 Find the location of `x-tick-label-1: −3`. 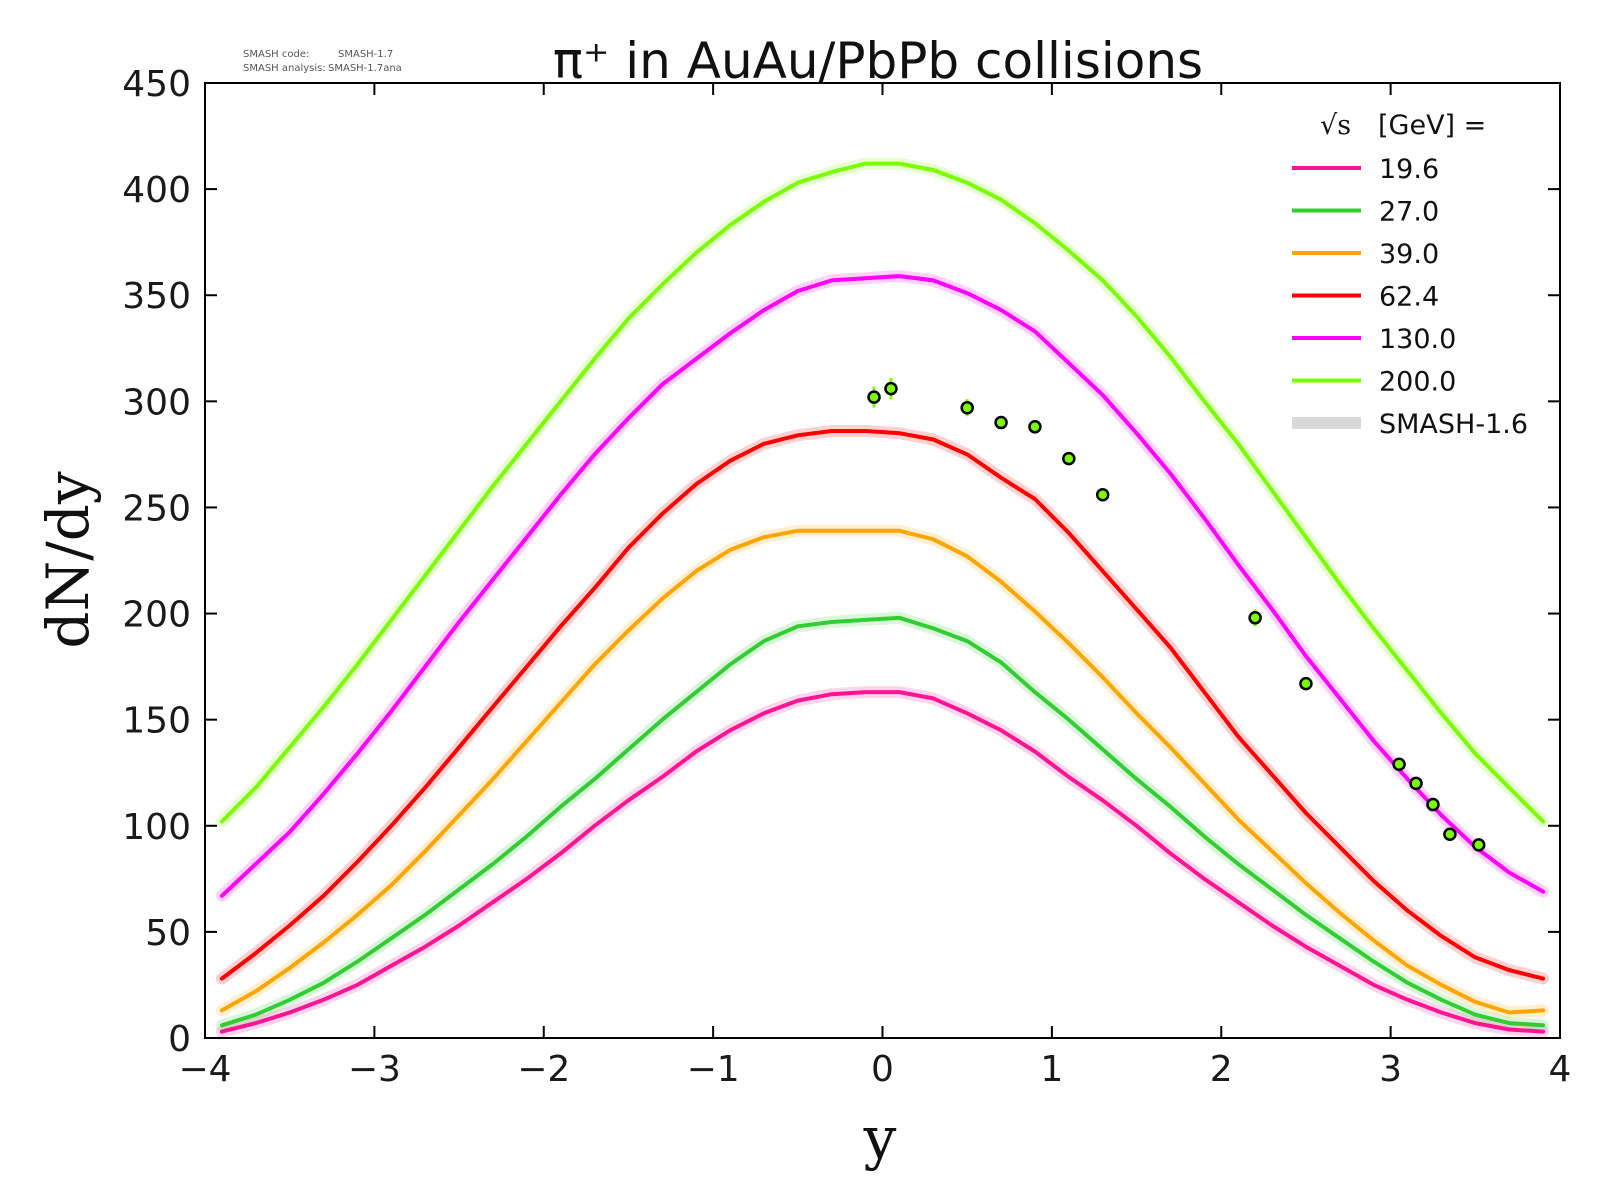

x-tick-label-1: −3 is located at coordinates (374, 1069).